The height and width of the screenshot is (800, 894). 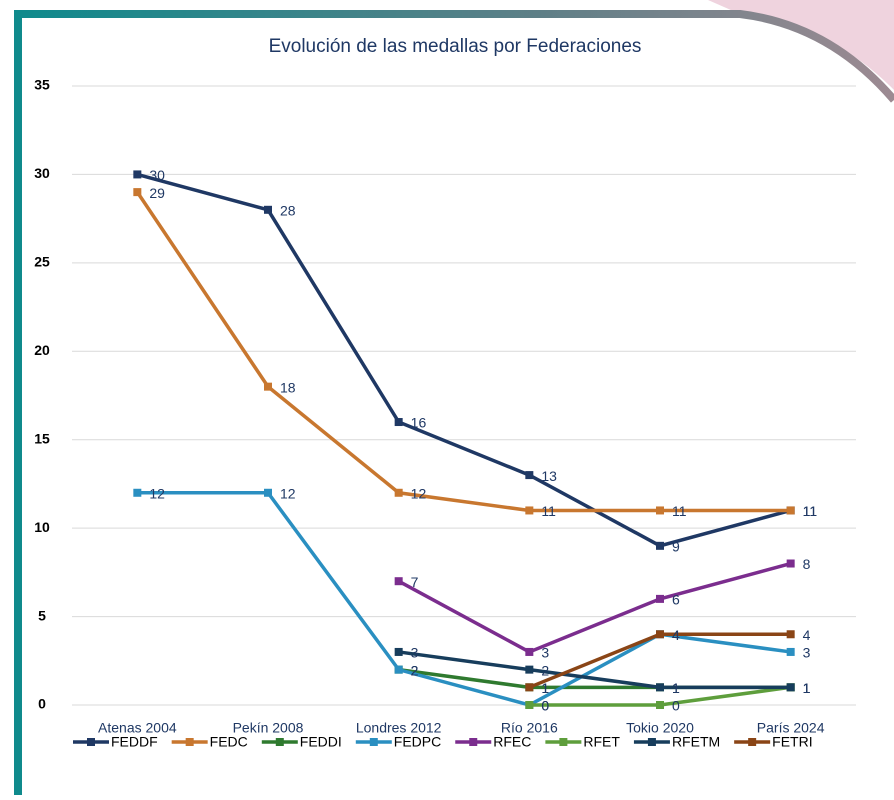 What do you see at coordinates (134, 742) in the screenshot?
I see `legend-label: FEDDF` at bounding box center [134, 742].